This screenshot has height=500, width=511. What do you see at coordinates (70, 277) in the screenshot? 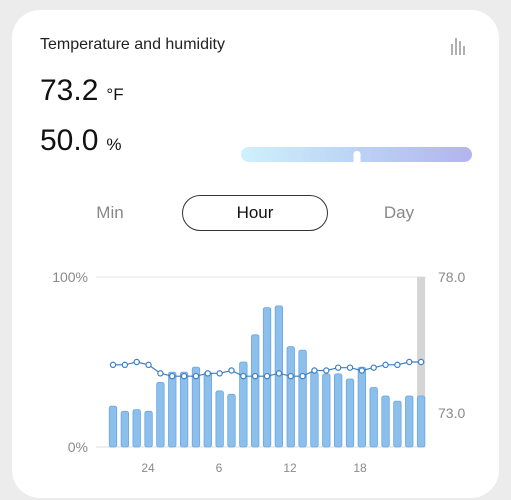
I see `left-axis-top-label: 100%` at bounding box center [70, 277].